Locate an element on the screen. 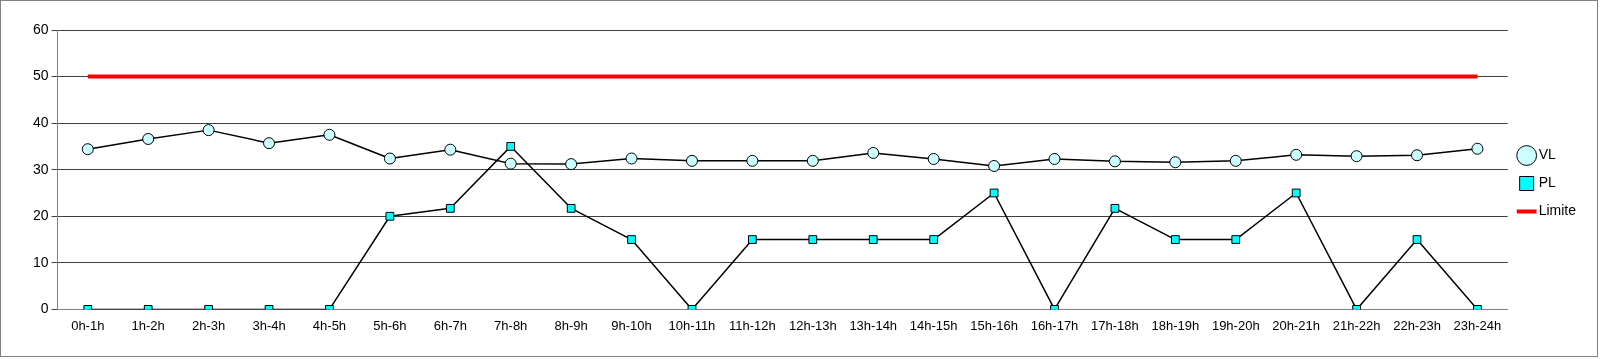 The width and height of the screenshot is (1600, 359). x-tick-label: 11h-12h is located at coordinates (752, 325).